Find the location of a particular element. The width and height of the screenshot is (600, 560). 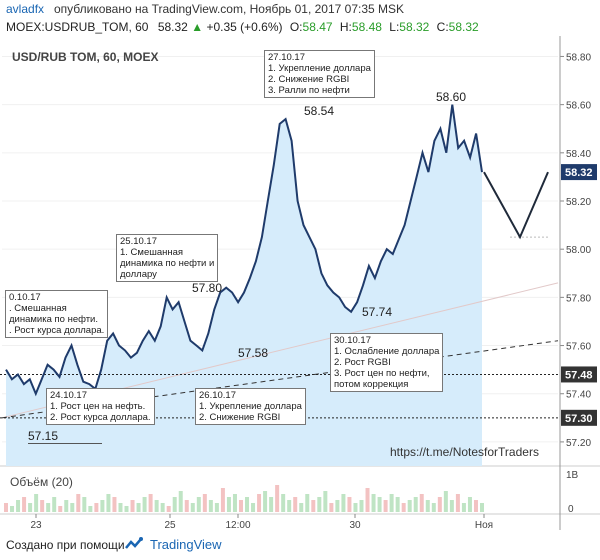

low-label: L: is located at coordinates (394, 27).